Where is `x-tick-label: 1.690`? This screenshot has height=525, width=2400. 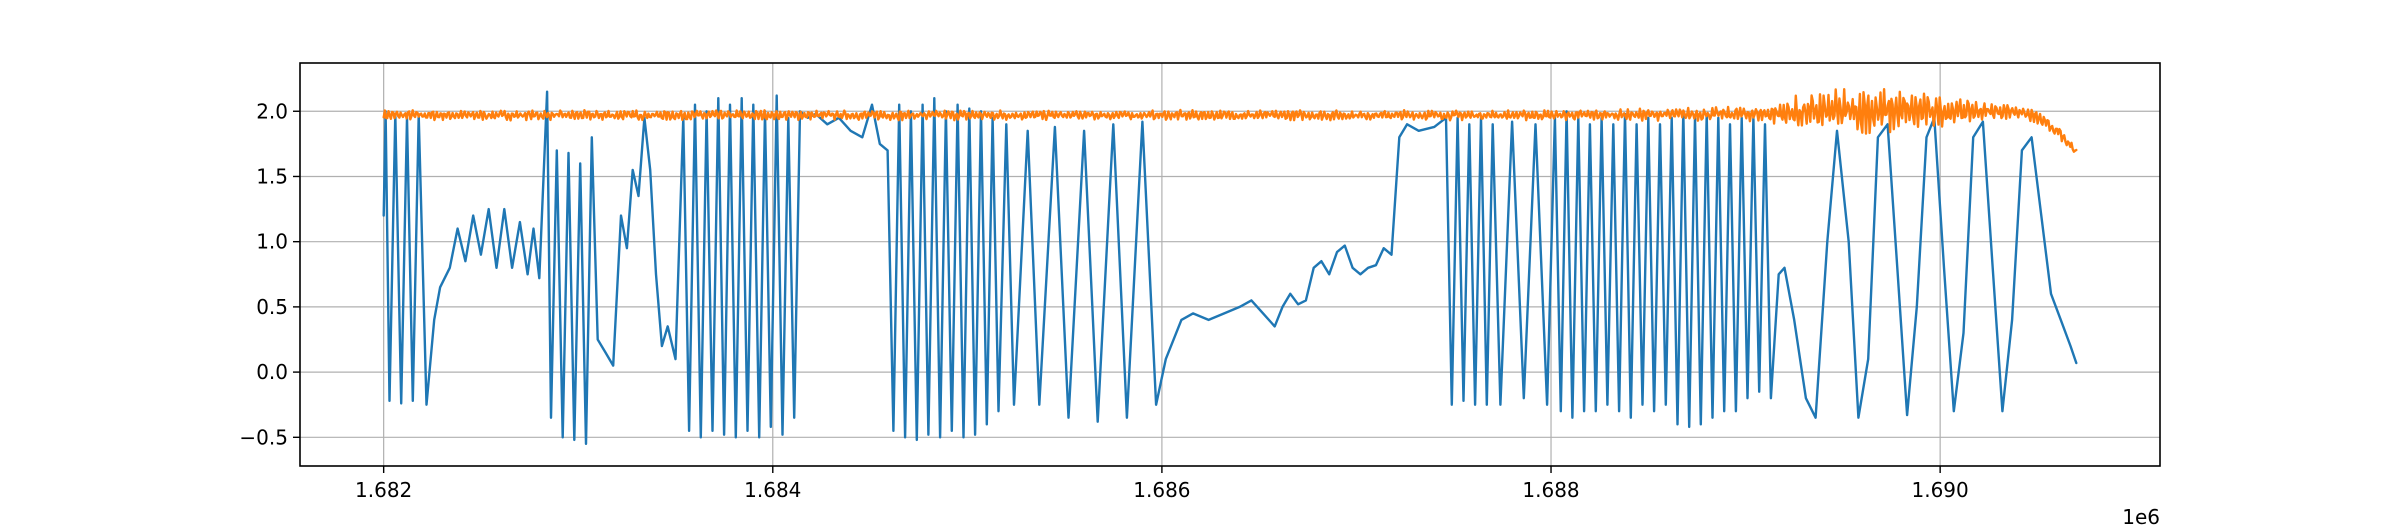 x-tick-label: 1.690 is located at coordinates (1940, 490).